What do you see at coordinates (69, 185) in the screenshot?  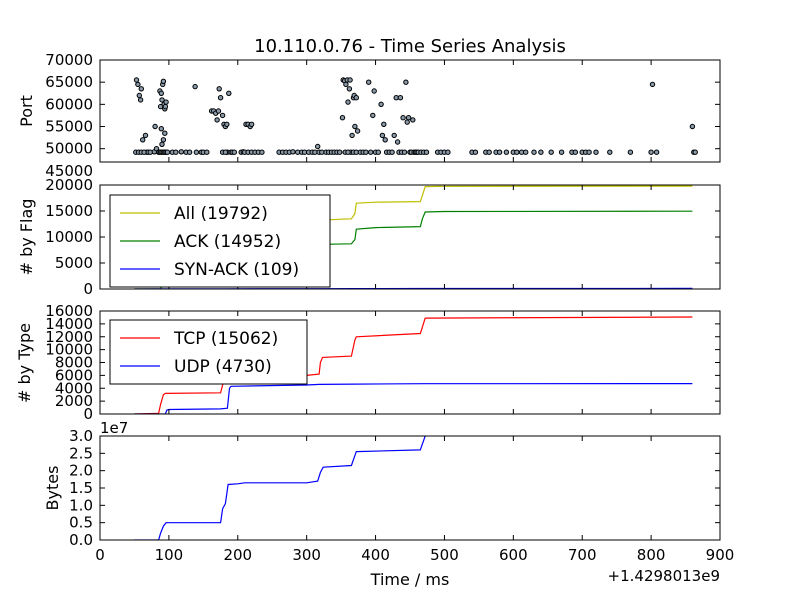 I see `y-tick-label: 20000` at bounding box center [69, 185].